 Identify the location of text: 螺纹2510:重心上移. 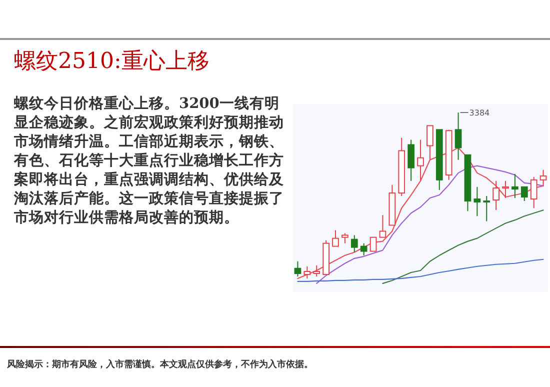
(112, 62).